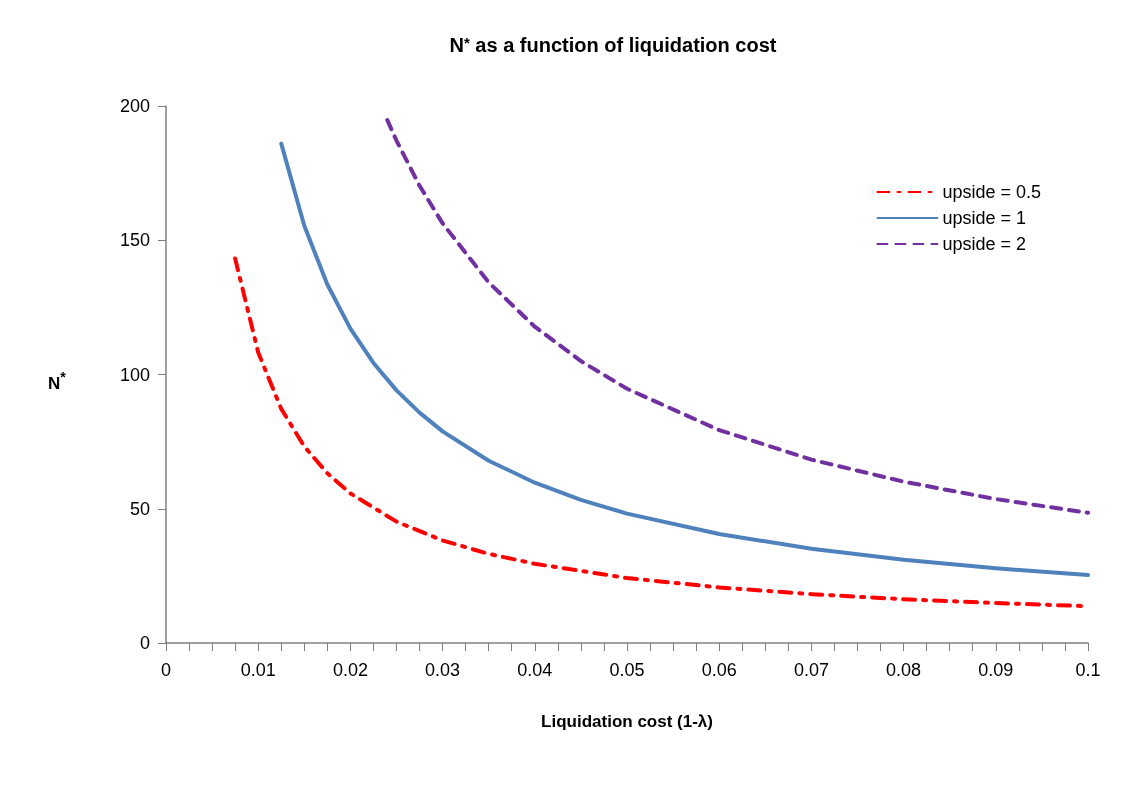 The image size is (1134, 793). What do you see at coordinates (144, 643) in the screenshot?
I see `y-tick-label: 0` at bounding box center [144, 643].